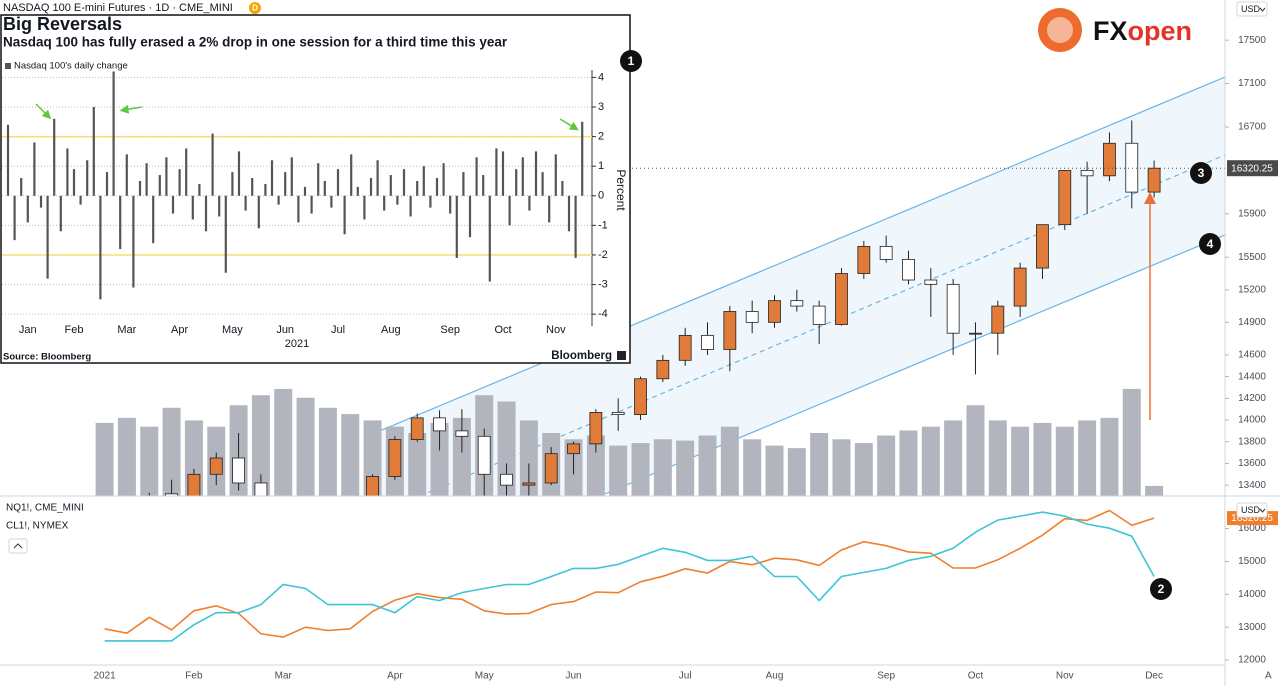 The image size is (1280, 686). I want to click on x-tick-label: Feb, so click(194, 676).